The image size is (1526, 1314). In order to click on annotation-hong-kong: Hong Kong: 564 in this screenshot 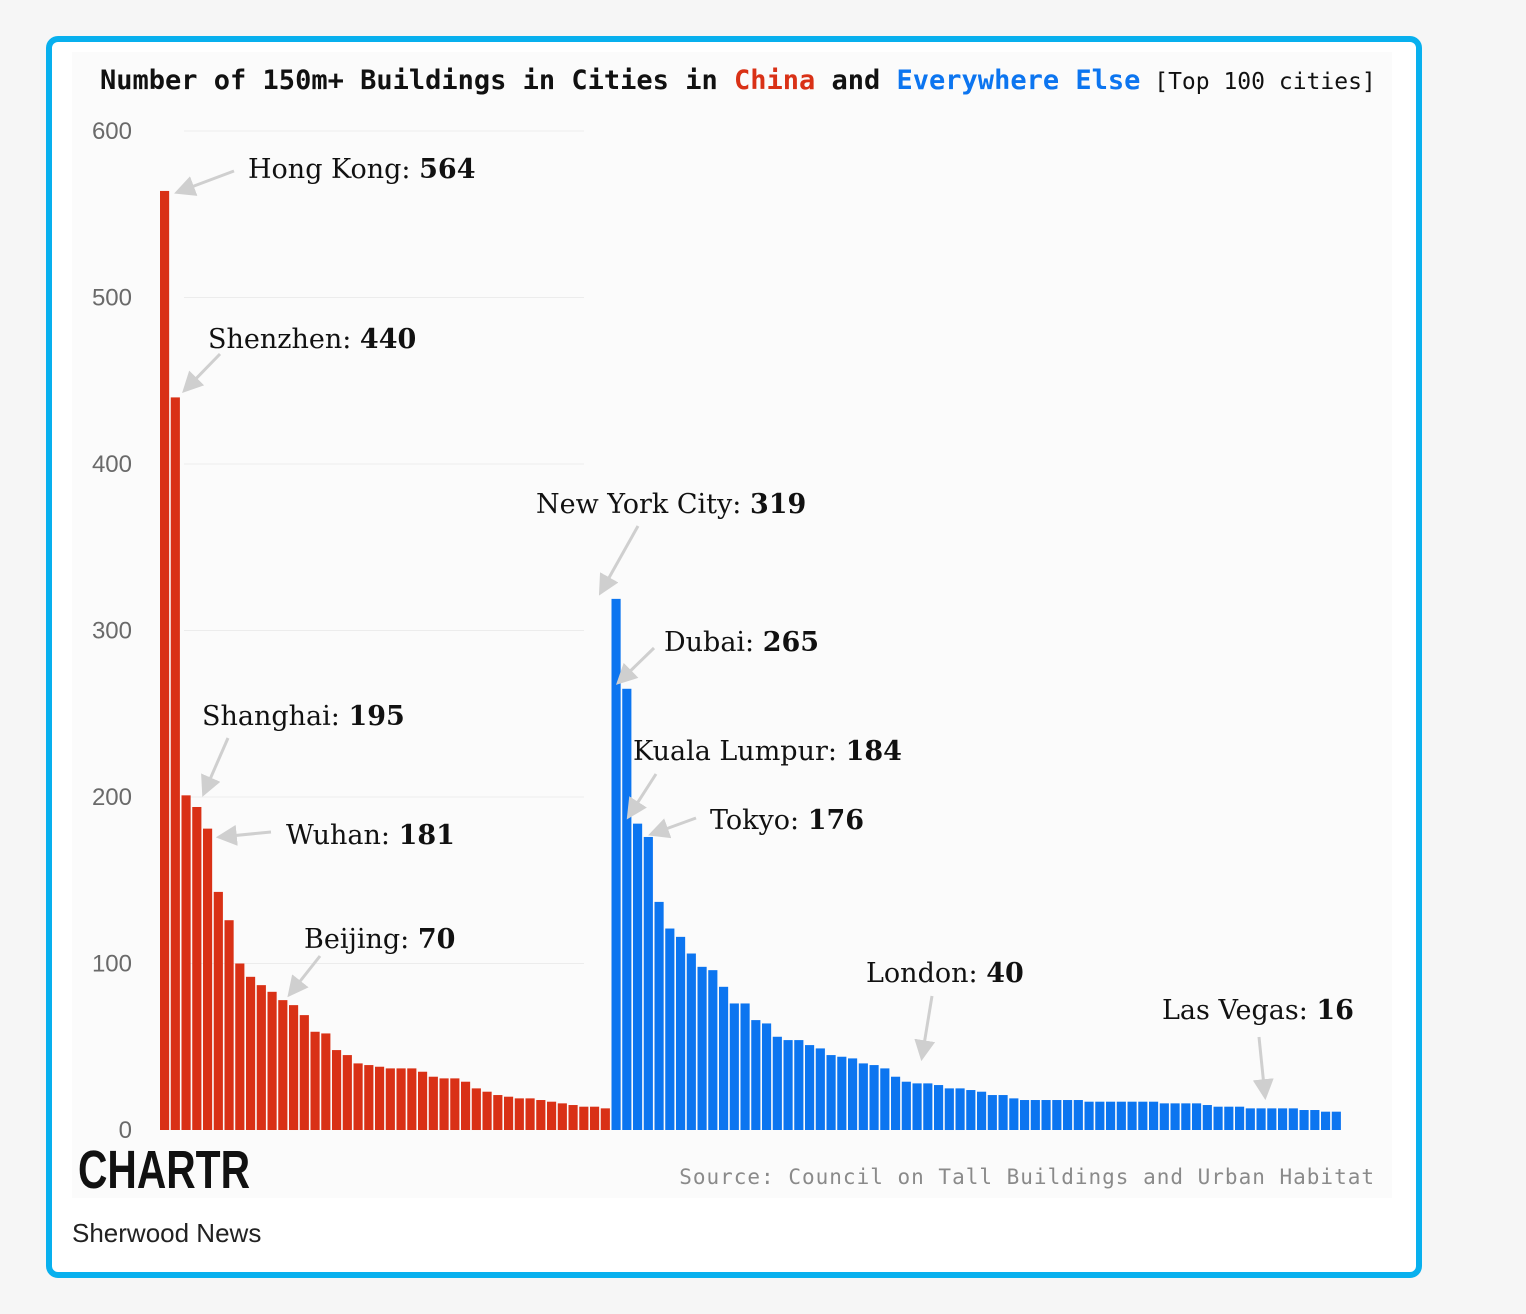, I will do `click(362, 169)`.